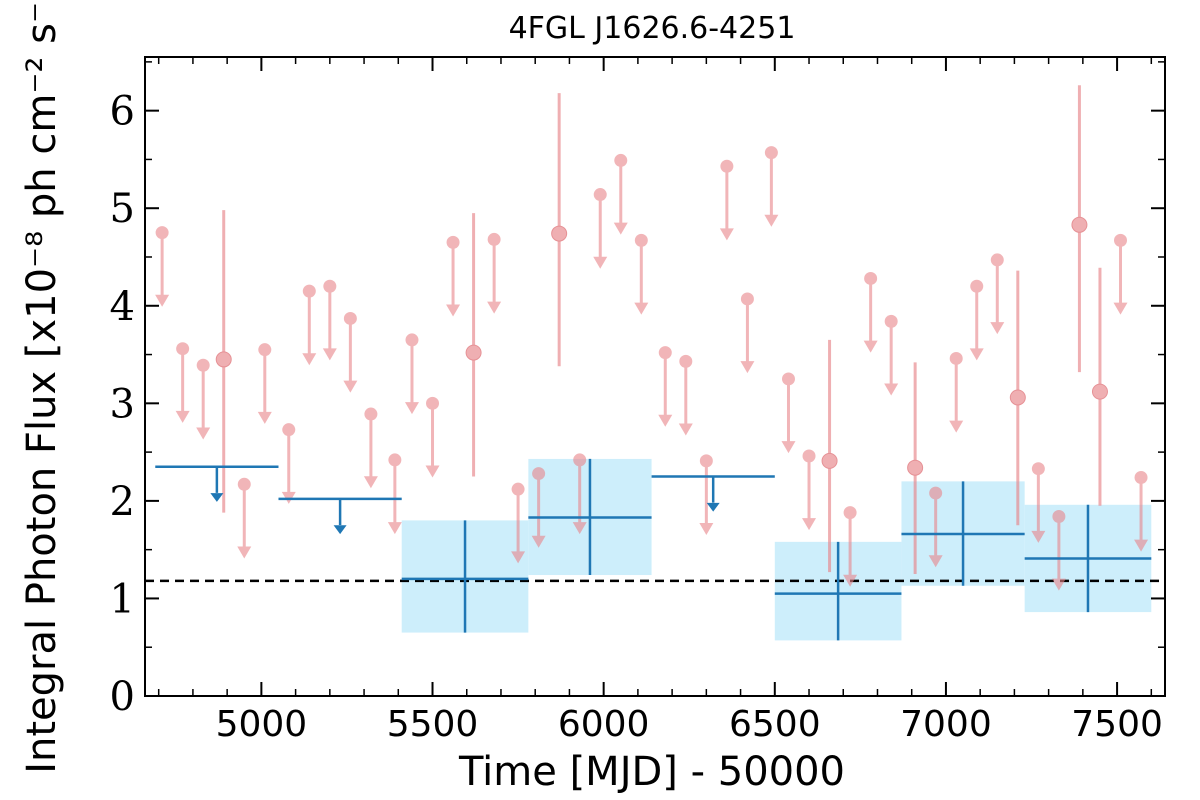 The image size is (1200, 800). Describe the element at coordinates (122, 404) in the screenshot. I see `y-tick-label: 3` at that location.